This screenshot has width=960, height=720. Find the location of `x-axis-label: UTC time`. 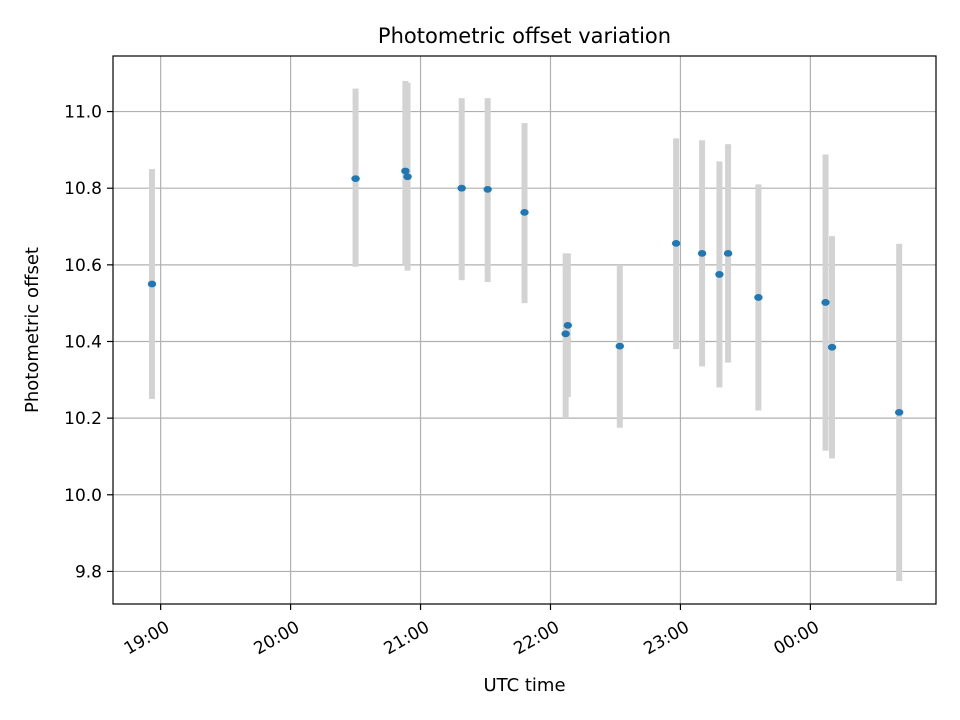

x-axis-label: UTC time is located at coordinates (524, 685).